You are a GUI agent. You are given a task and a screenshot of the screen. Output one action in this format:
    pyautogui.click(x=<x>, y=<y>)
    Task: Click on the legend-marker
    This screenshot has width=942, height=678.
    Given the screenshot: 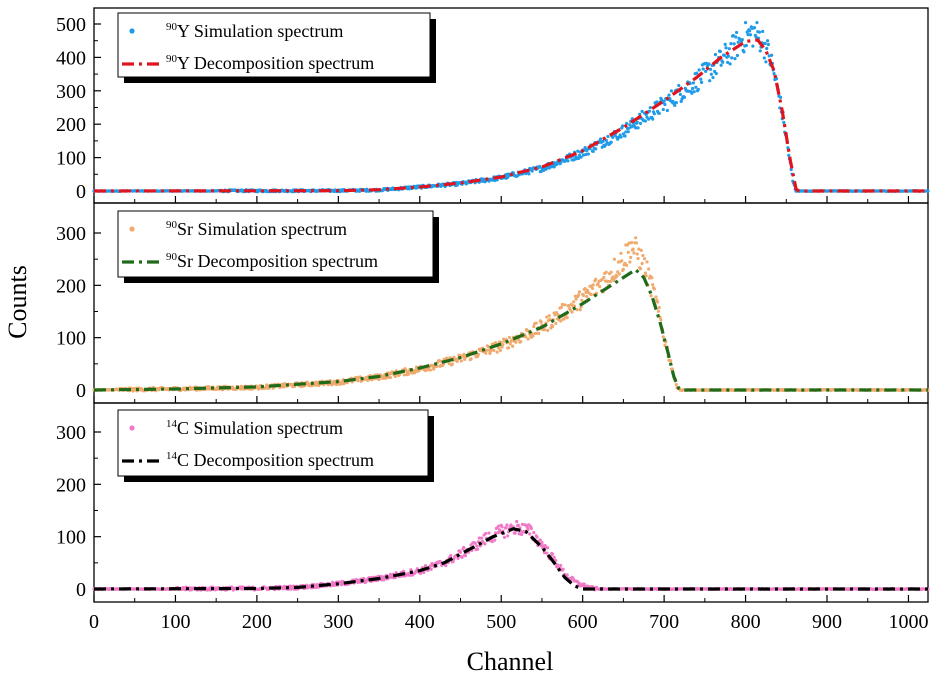 What is the action you would take?
    pyautogui.click(x=132, y=428)
    